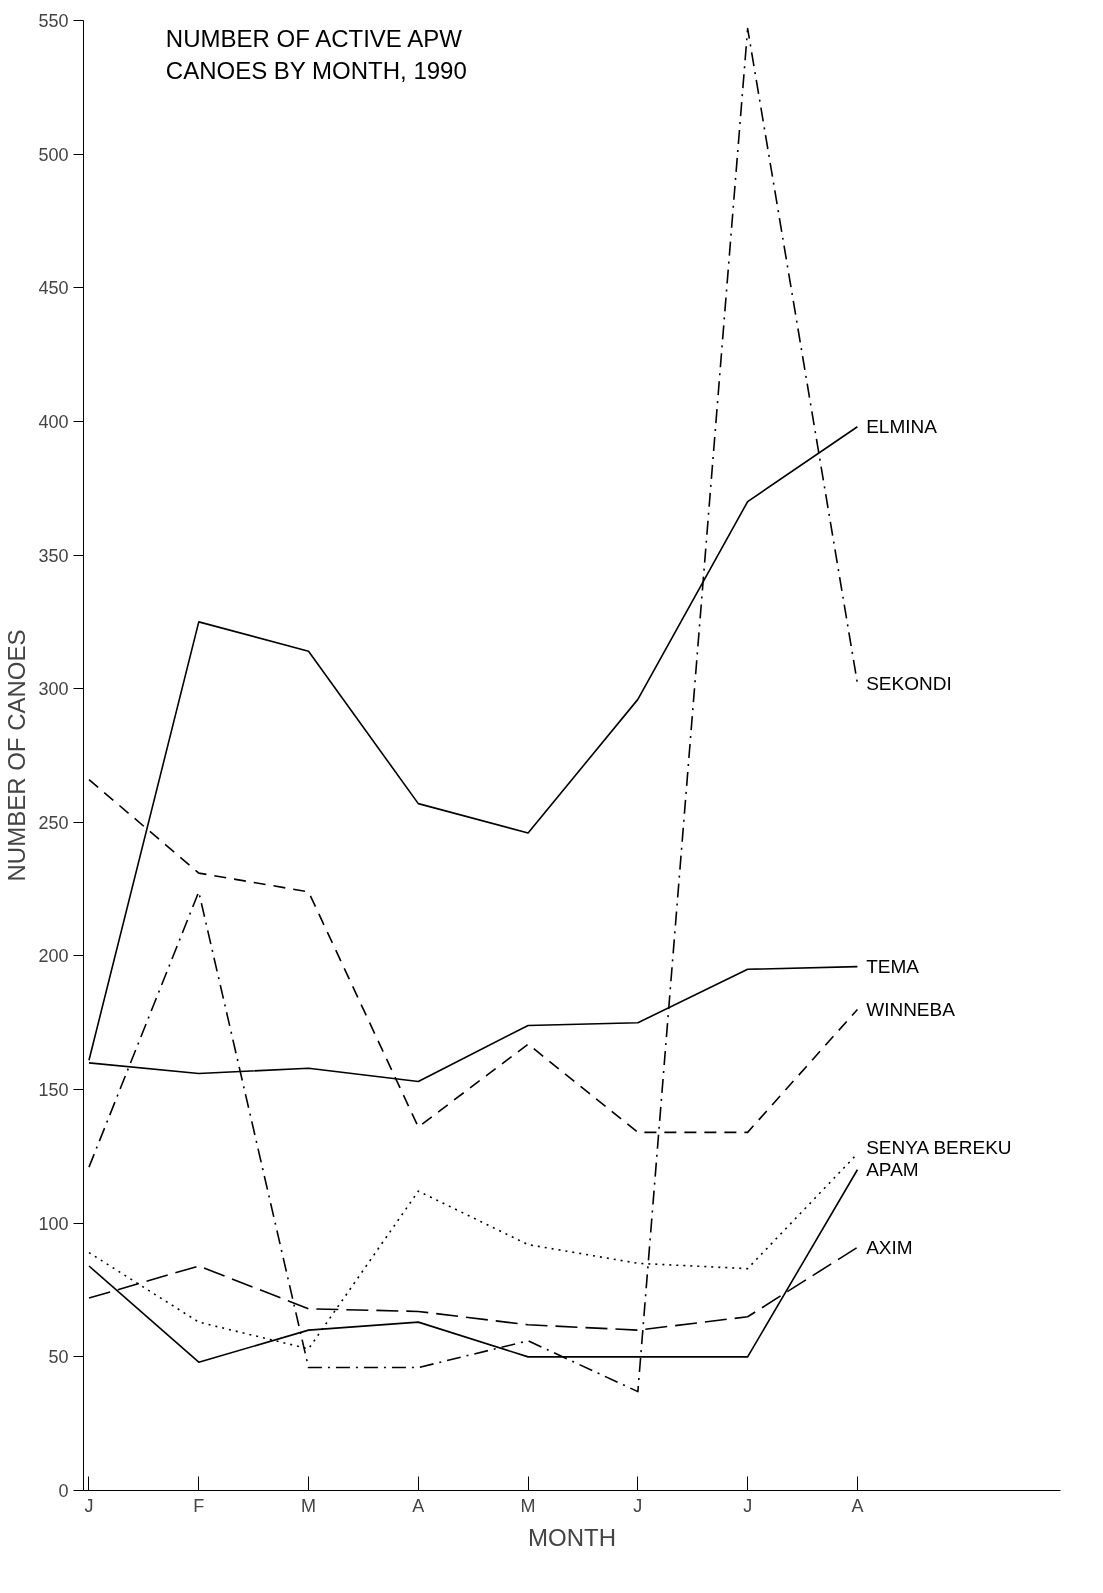 The image size is (1103, 1593). Describe the element at coordinates (53, 822) in the screenshot. I see `y-tick-label: 250` at that location.